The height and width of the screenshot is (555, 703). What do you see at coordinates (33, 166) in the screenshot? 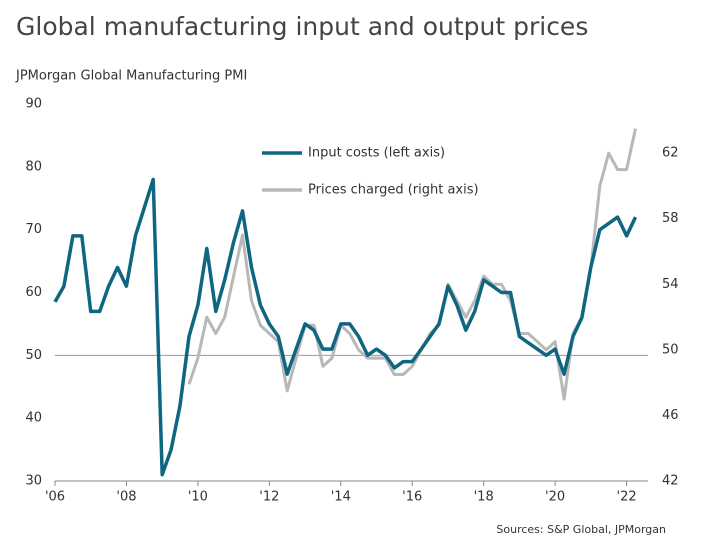
I see `y-tick-label: 80` at bounding box center [33, 166].